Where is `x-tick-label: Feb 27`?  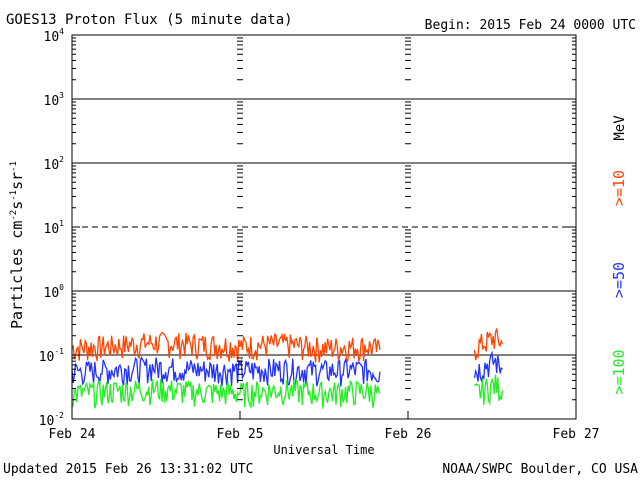 x-tick-label: Feb 27 is located at coordinates (576, 434).